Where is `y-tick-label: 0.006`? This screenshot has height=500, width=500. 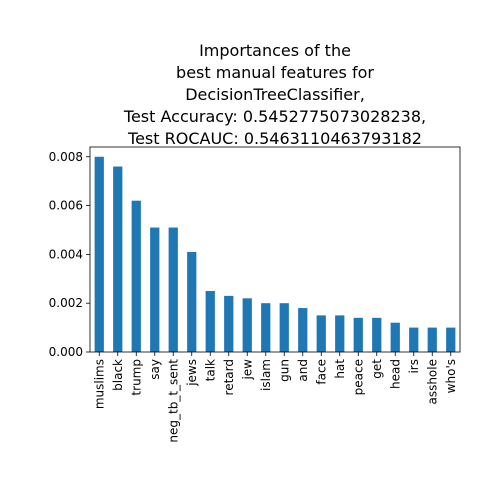 y-tick-label: 0.006 is located at coordinates (66, 206).